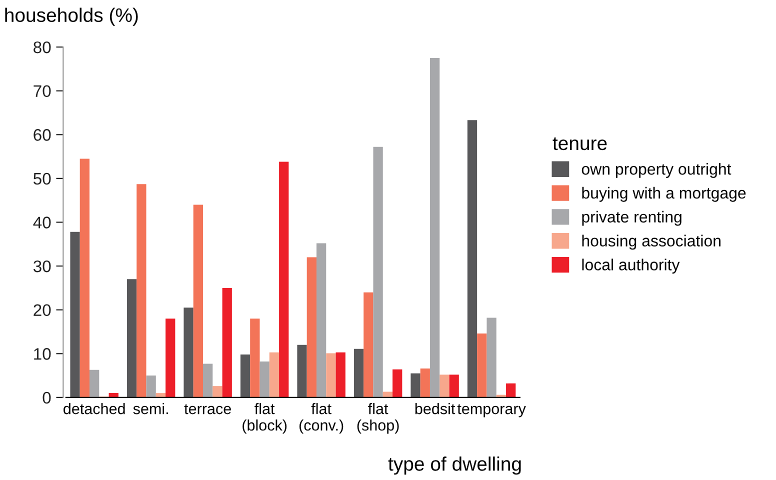 Image resolution: width=776 pixels, height=480 pixels. What do you see at coordinates (632, 218) in the screenshot?
I see `legend-label: private renting` at bounding box center [632, 218].